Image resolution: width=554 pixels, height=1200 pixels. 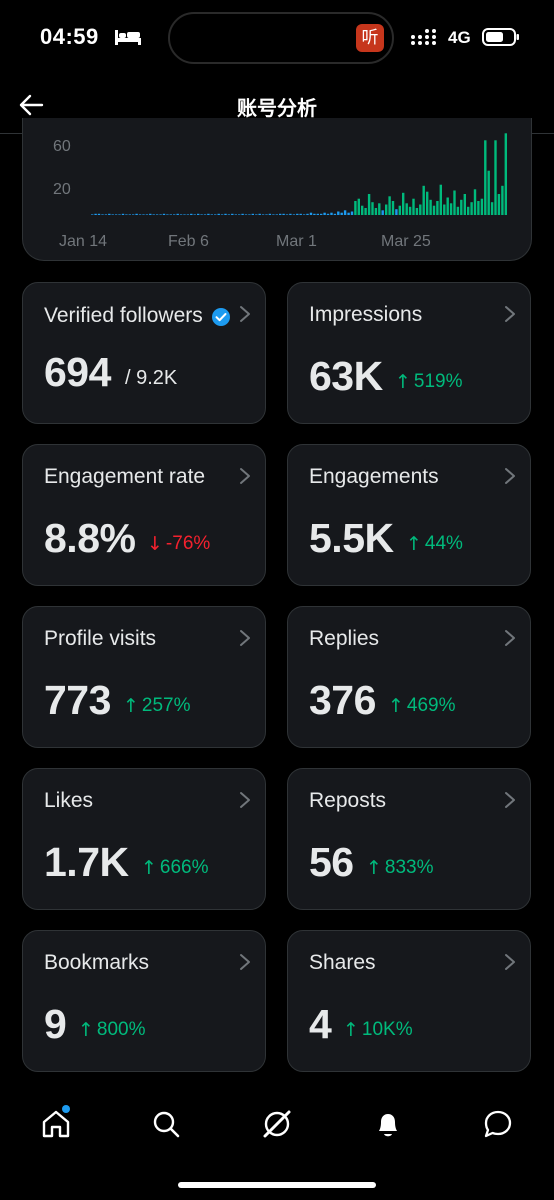 What do you see at coordinates (409, 867) in the screenshot?
I see `reposts-change-value: 833%` at bounding box center [409, 867].